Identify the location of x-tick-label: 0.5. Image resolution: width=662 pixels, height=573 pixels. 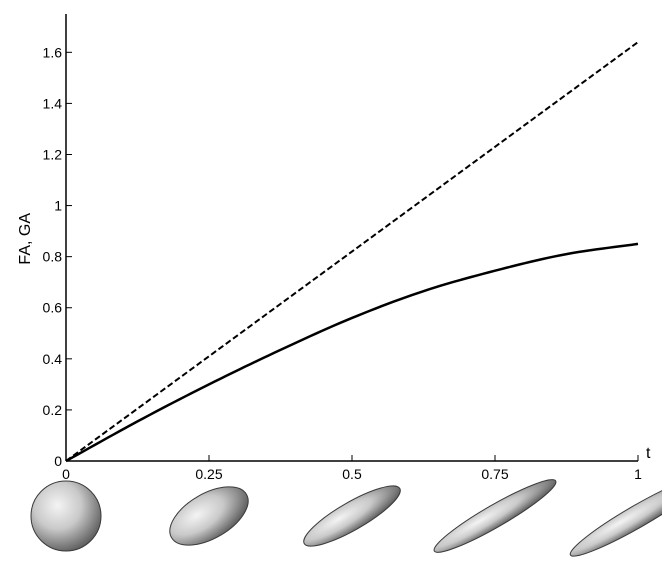
(352, 474).